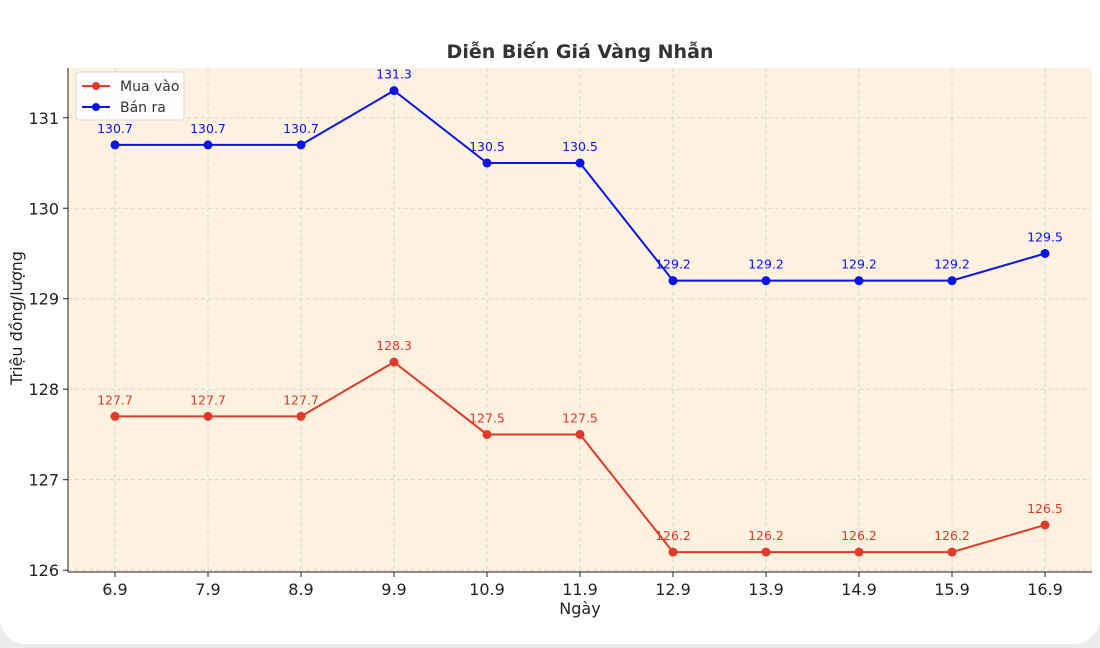  Describe the element at coordinates (43, 570) in the screenshot. I see `y-tick-label: 126` at that location.